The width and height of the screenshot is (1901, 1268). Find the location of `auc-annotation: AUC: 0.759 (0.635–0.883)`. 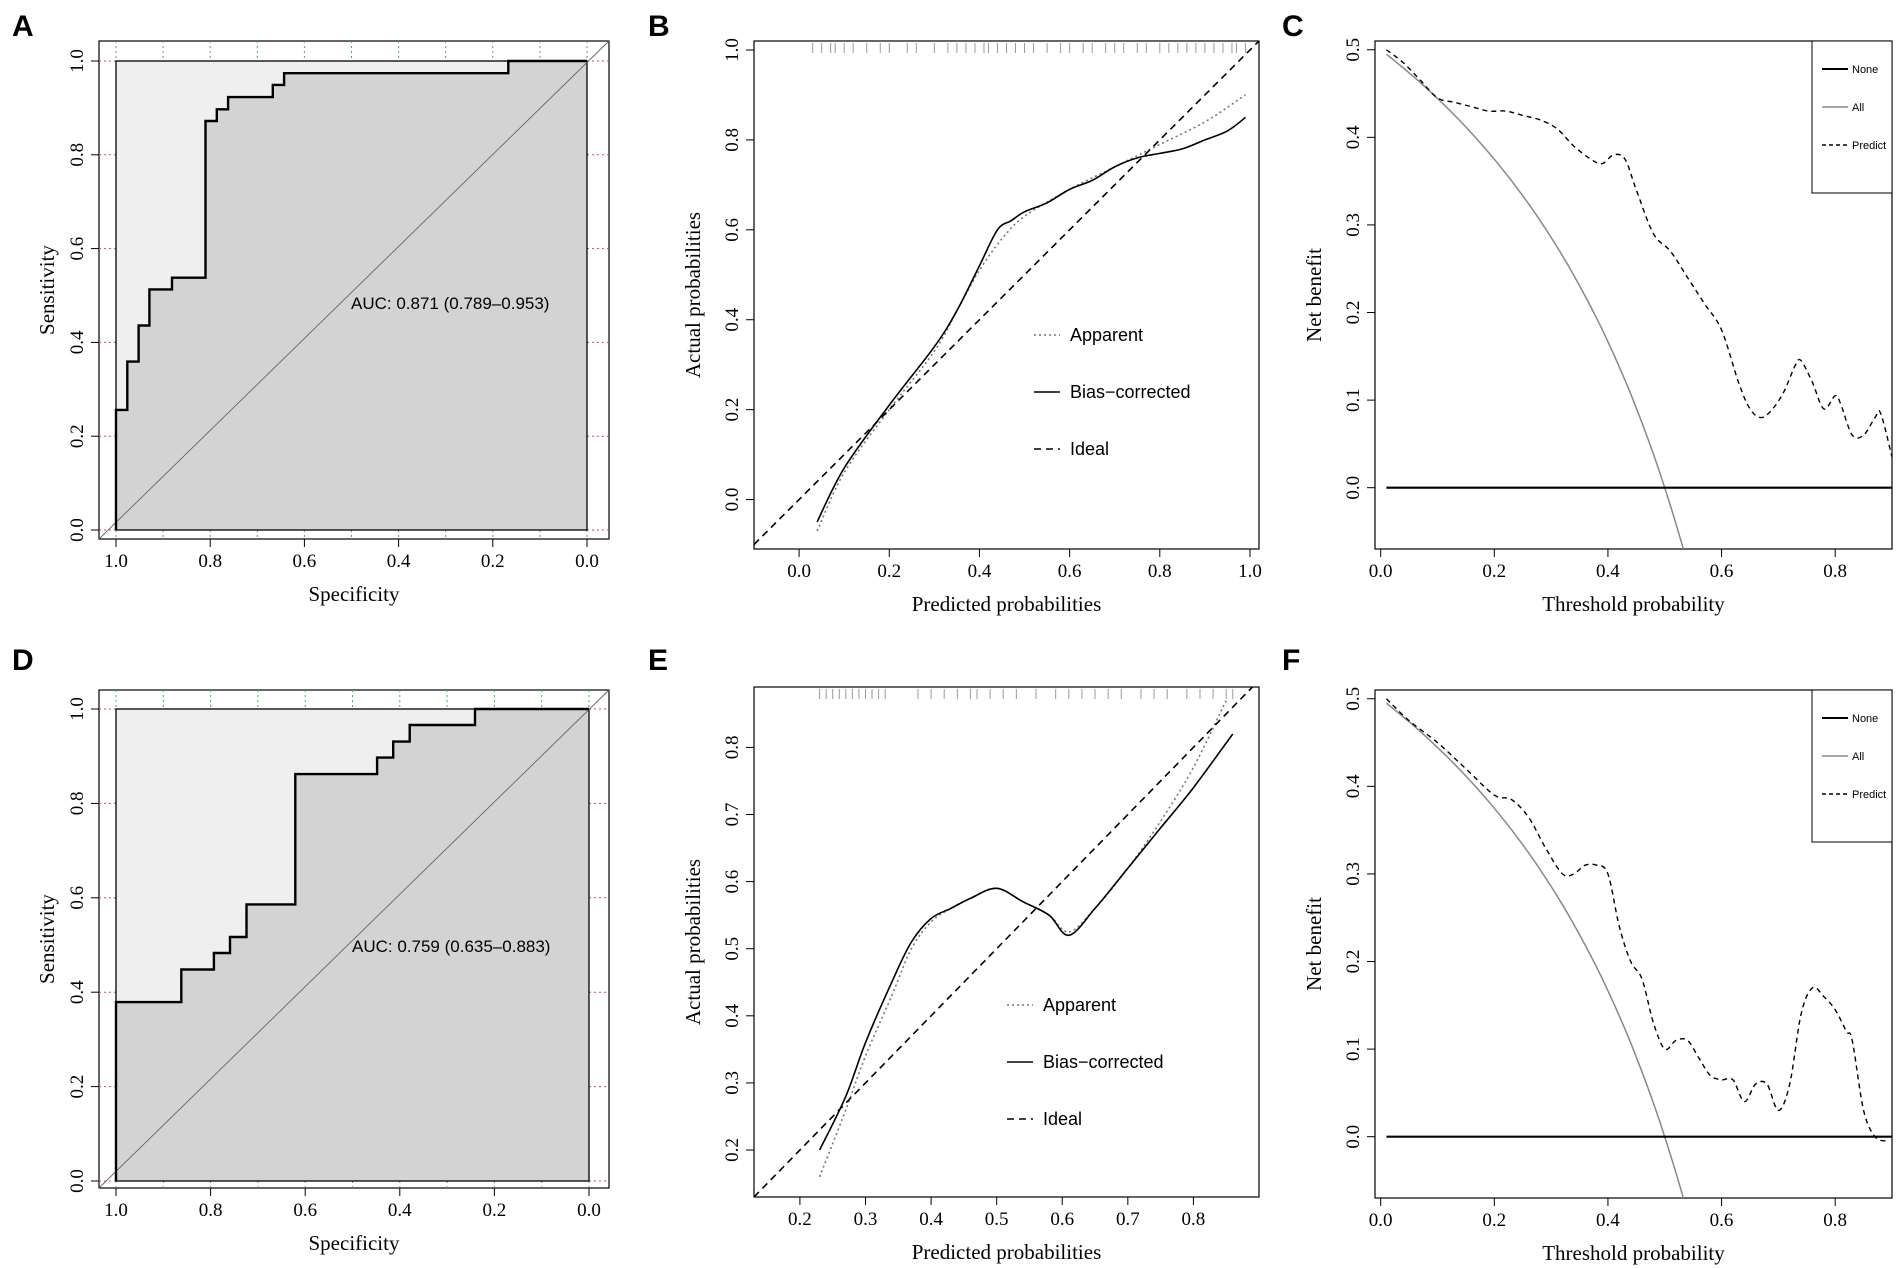

auc-annotation: AUC: 0.759 (0.635–0.883) is located at coordinates (451, 946).